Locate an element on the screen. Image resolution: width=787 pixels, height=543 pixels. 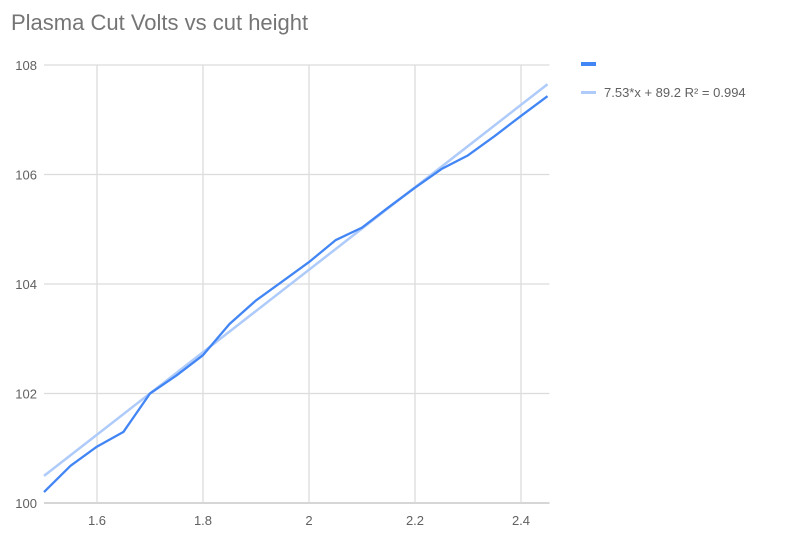
x-tick-label: 2.2 is located at coordinates (415, 520).